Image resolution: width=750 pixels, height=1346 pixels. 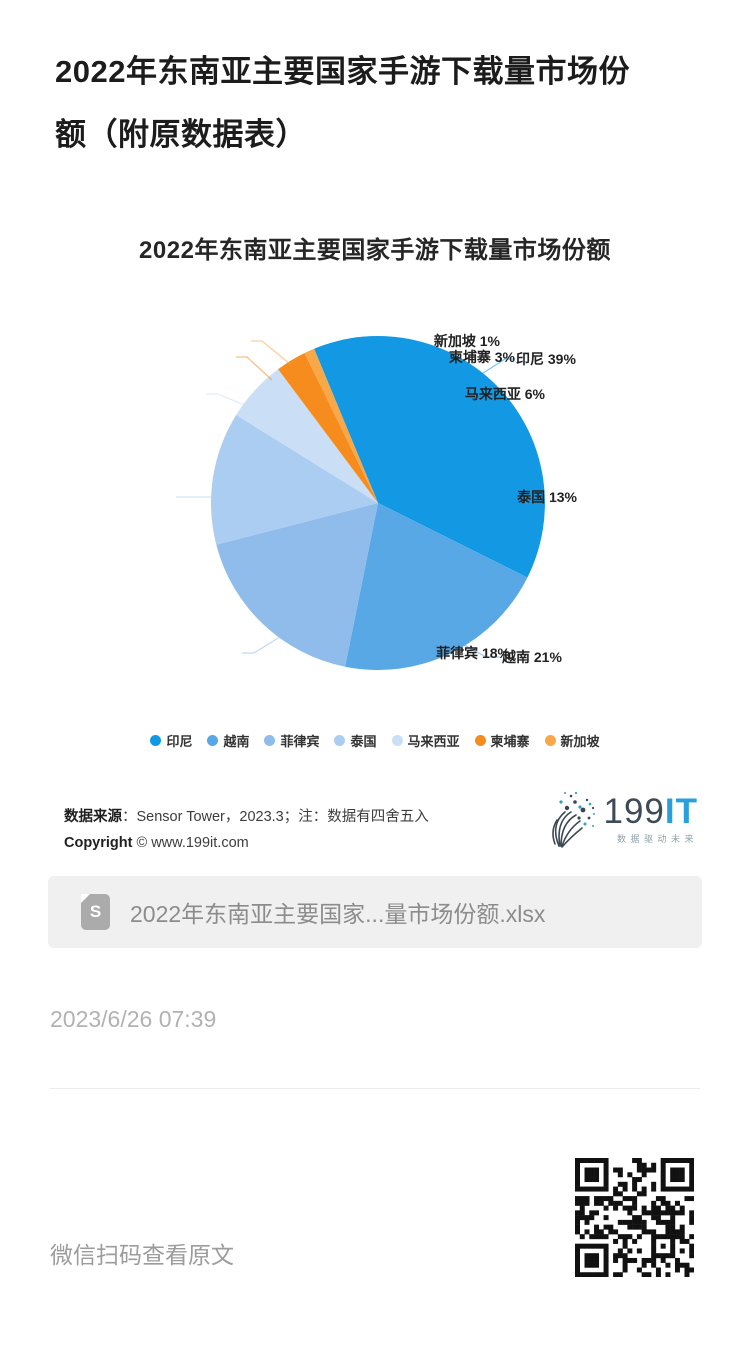 I want to click on logo-wordmark: 199IT, so click(x=650, y=811).